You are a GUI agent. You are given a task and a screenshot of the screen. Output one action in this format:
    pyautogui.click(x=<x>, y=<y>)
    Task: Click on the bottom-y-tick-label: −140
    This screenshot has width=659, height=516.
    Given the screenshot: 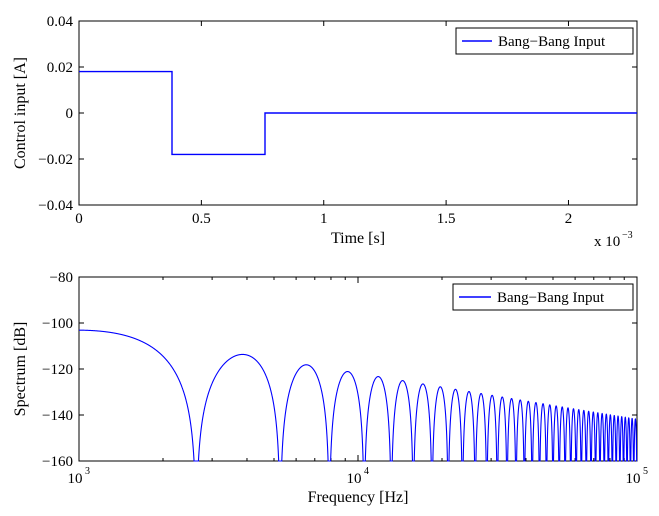 What is the action you would take?
    pyautogui.click(x=57, y=416)
    